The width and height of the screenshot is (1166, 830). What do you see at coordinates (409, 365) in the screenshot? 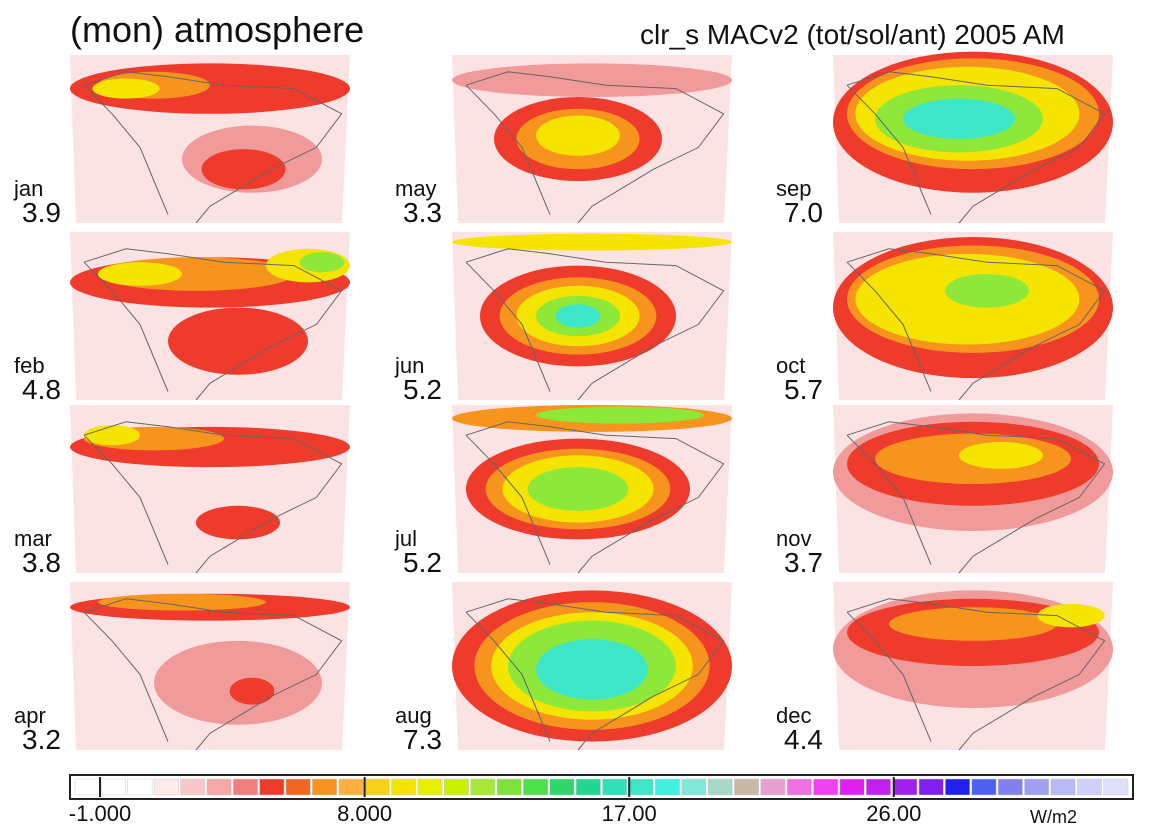
I see `month-label: jun` at bounding box center [409, 365].